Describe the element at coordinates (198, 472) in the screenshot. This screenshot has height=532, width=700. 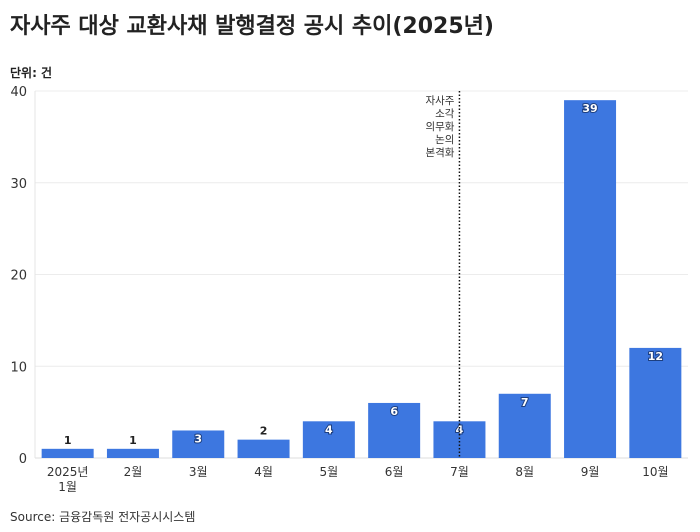
I see `x-tick-label: 3월` at that location.